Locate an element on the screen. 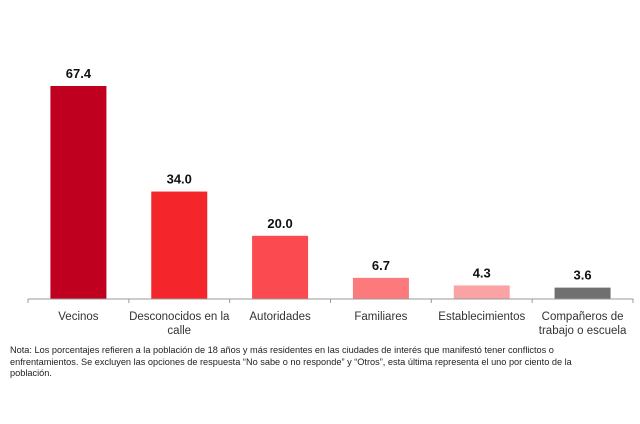 This screenshot has height=424, width=640. value-label: 34.0 is located at coordinates (179, 179).